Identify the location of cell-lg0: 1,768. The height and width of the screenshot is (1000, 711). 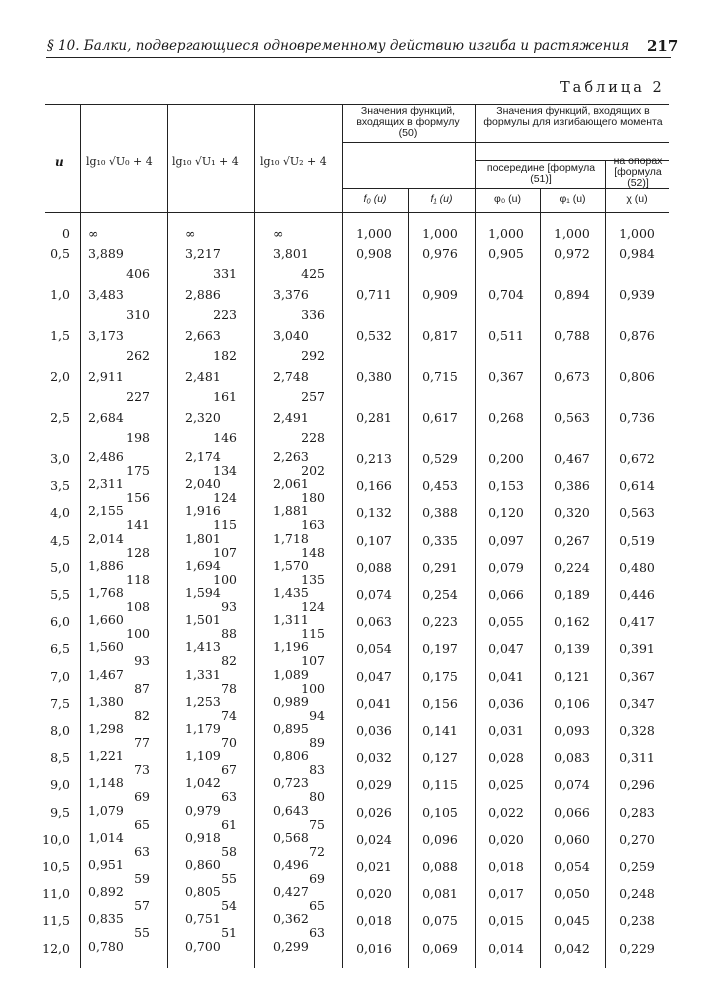
(106, 592).